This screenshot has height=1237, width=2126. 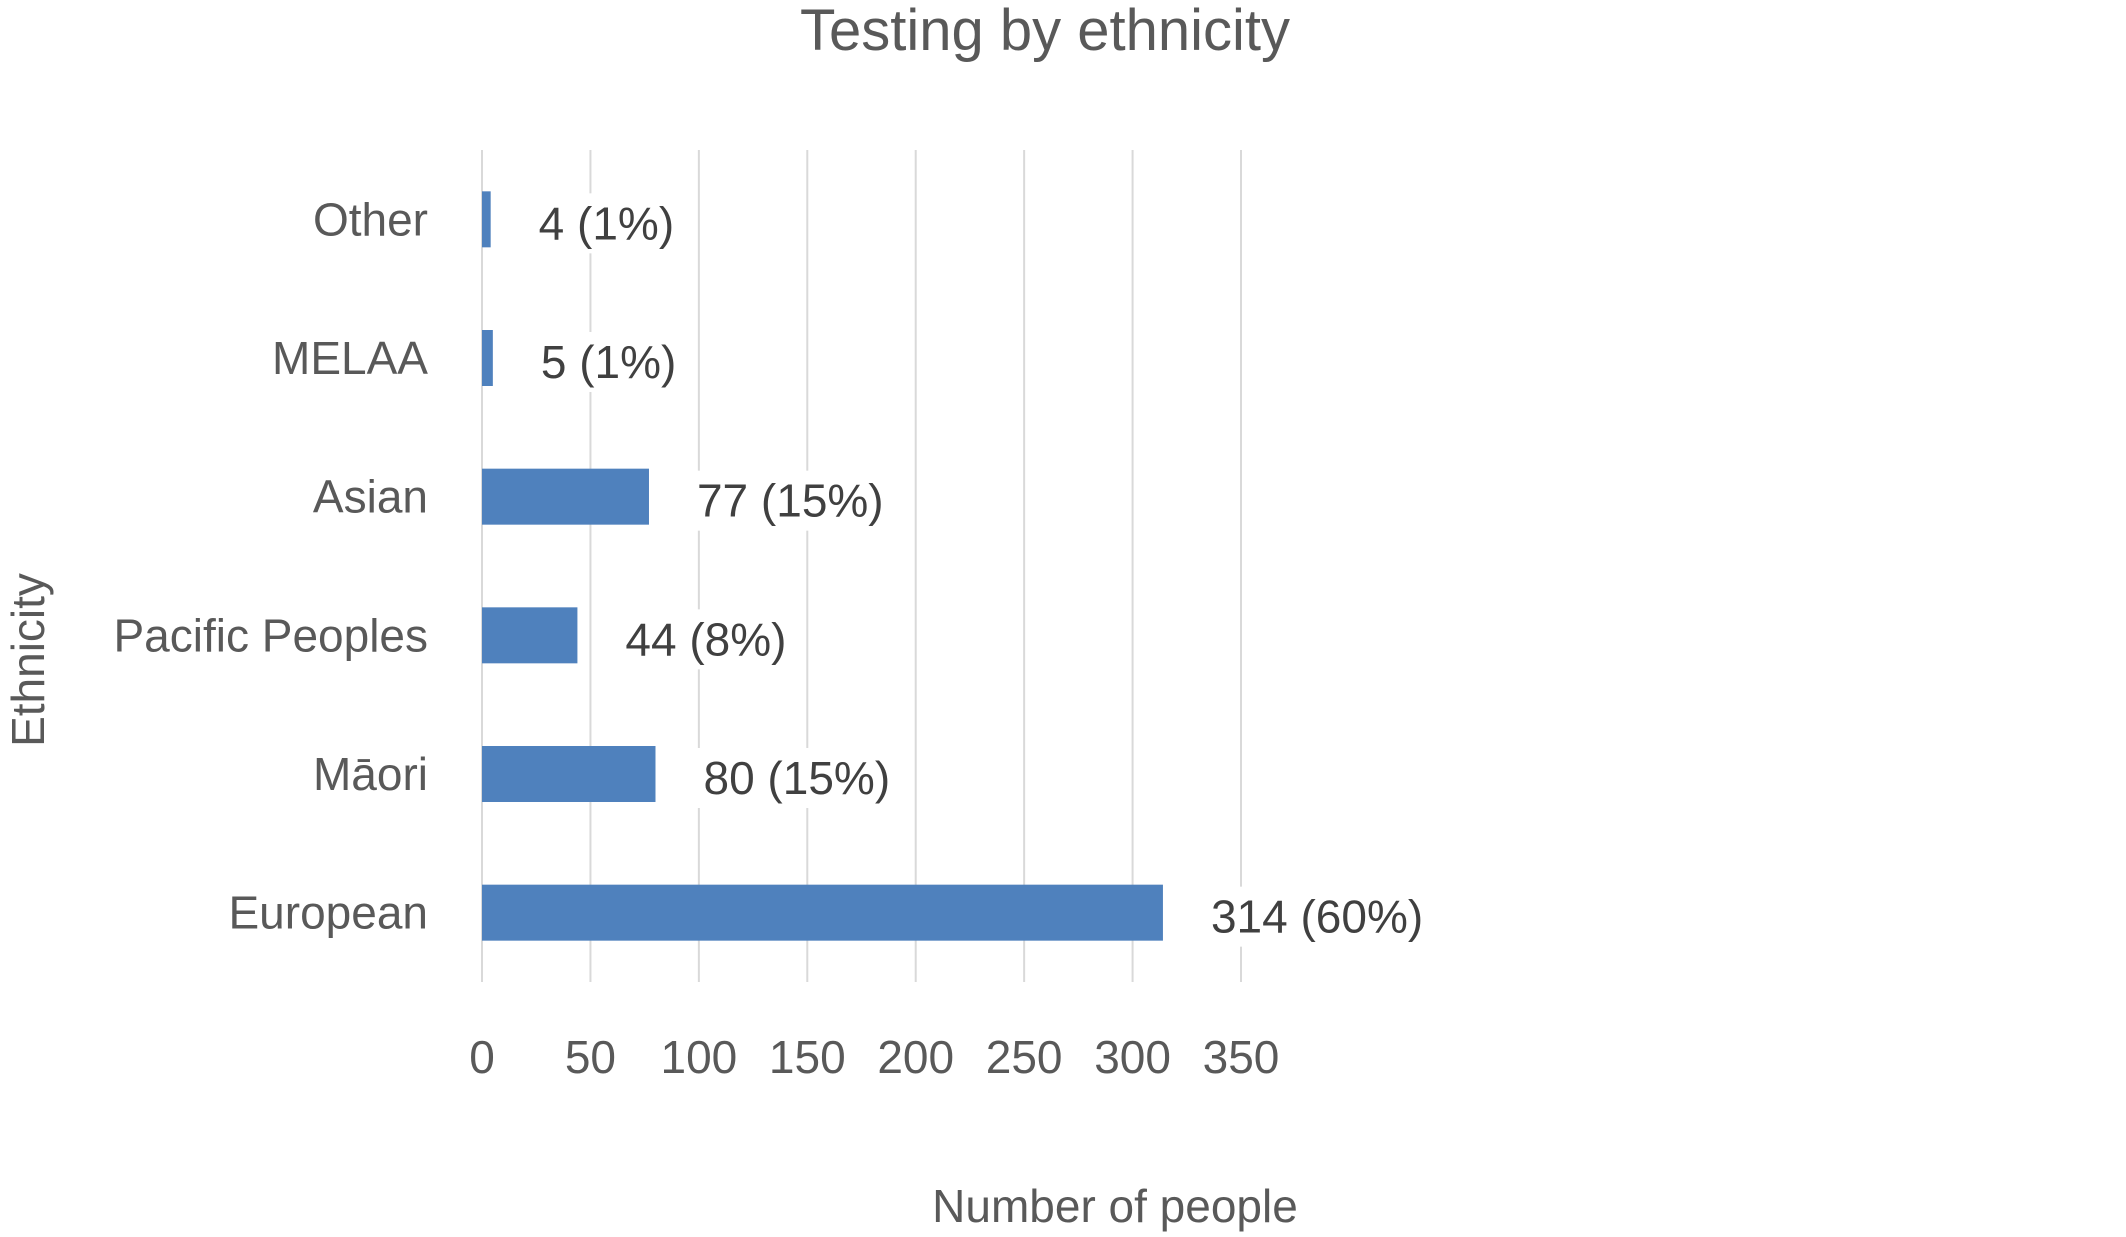 I want to click on x-tick-label: 200, so click(x=915, y=1057).